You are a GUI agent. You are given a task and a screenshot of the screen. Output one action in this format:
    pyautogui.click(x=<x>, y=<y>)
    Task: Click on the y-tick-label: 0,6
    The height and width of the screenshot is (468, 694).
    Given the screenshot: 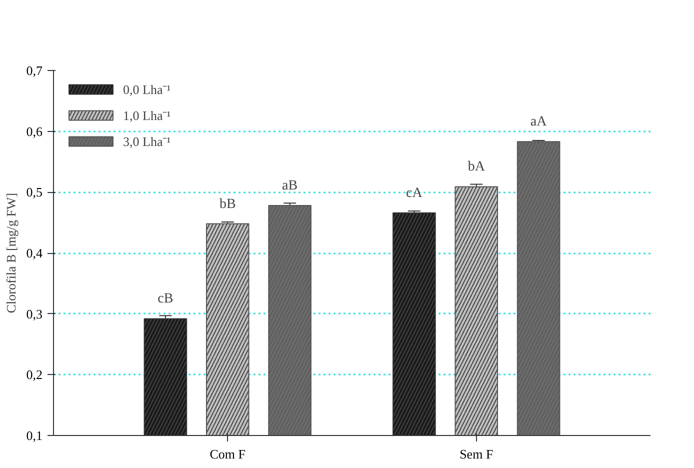 What is the action you would take?
    pyautogui.click(x=34, y=131)
    